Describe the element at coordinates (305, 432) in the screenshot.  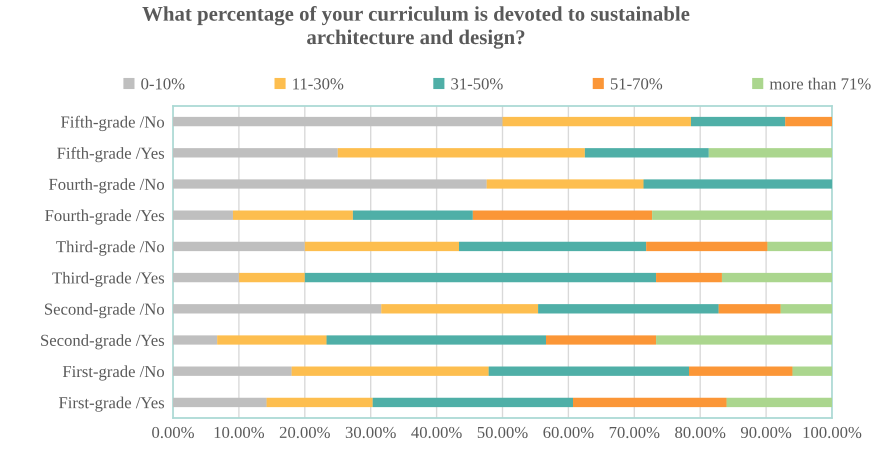
I see `x-tick-label: 20.00%` at that location.